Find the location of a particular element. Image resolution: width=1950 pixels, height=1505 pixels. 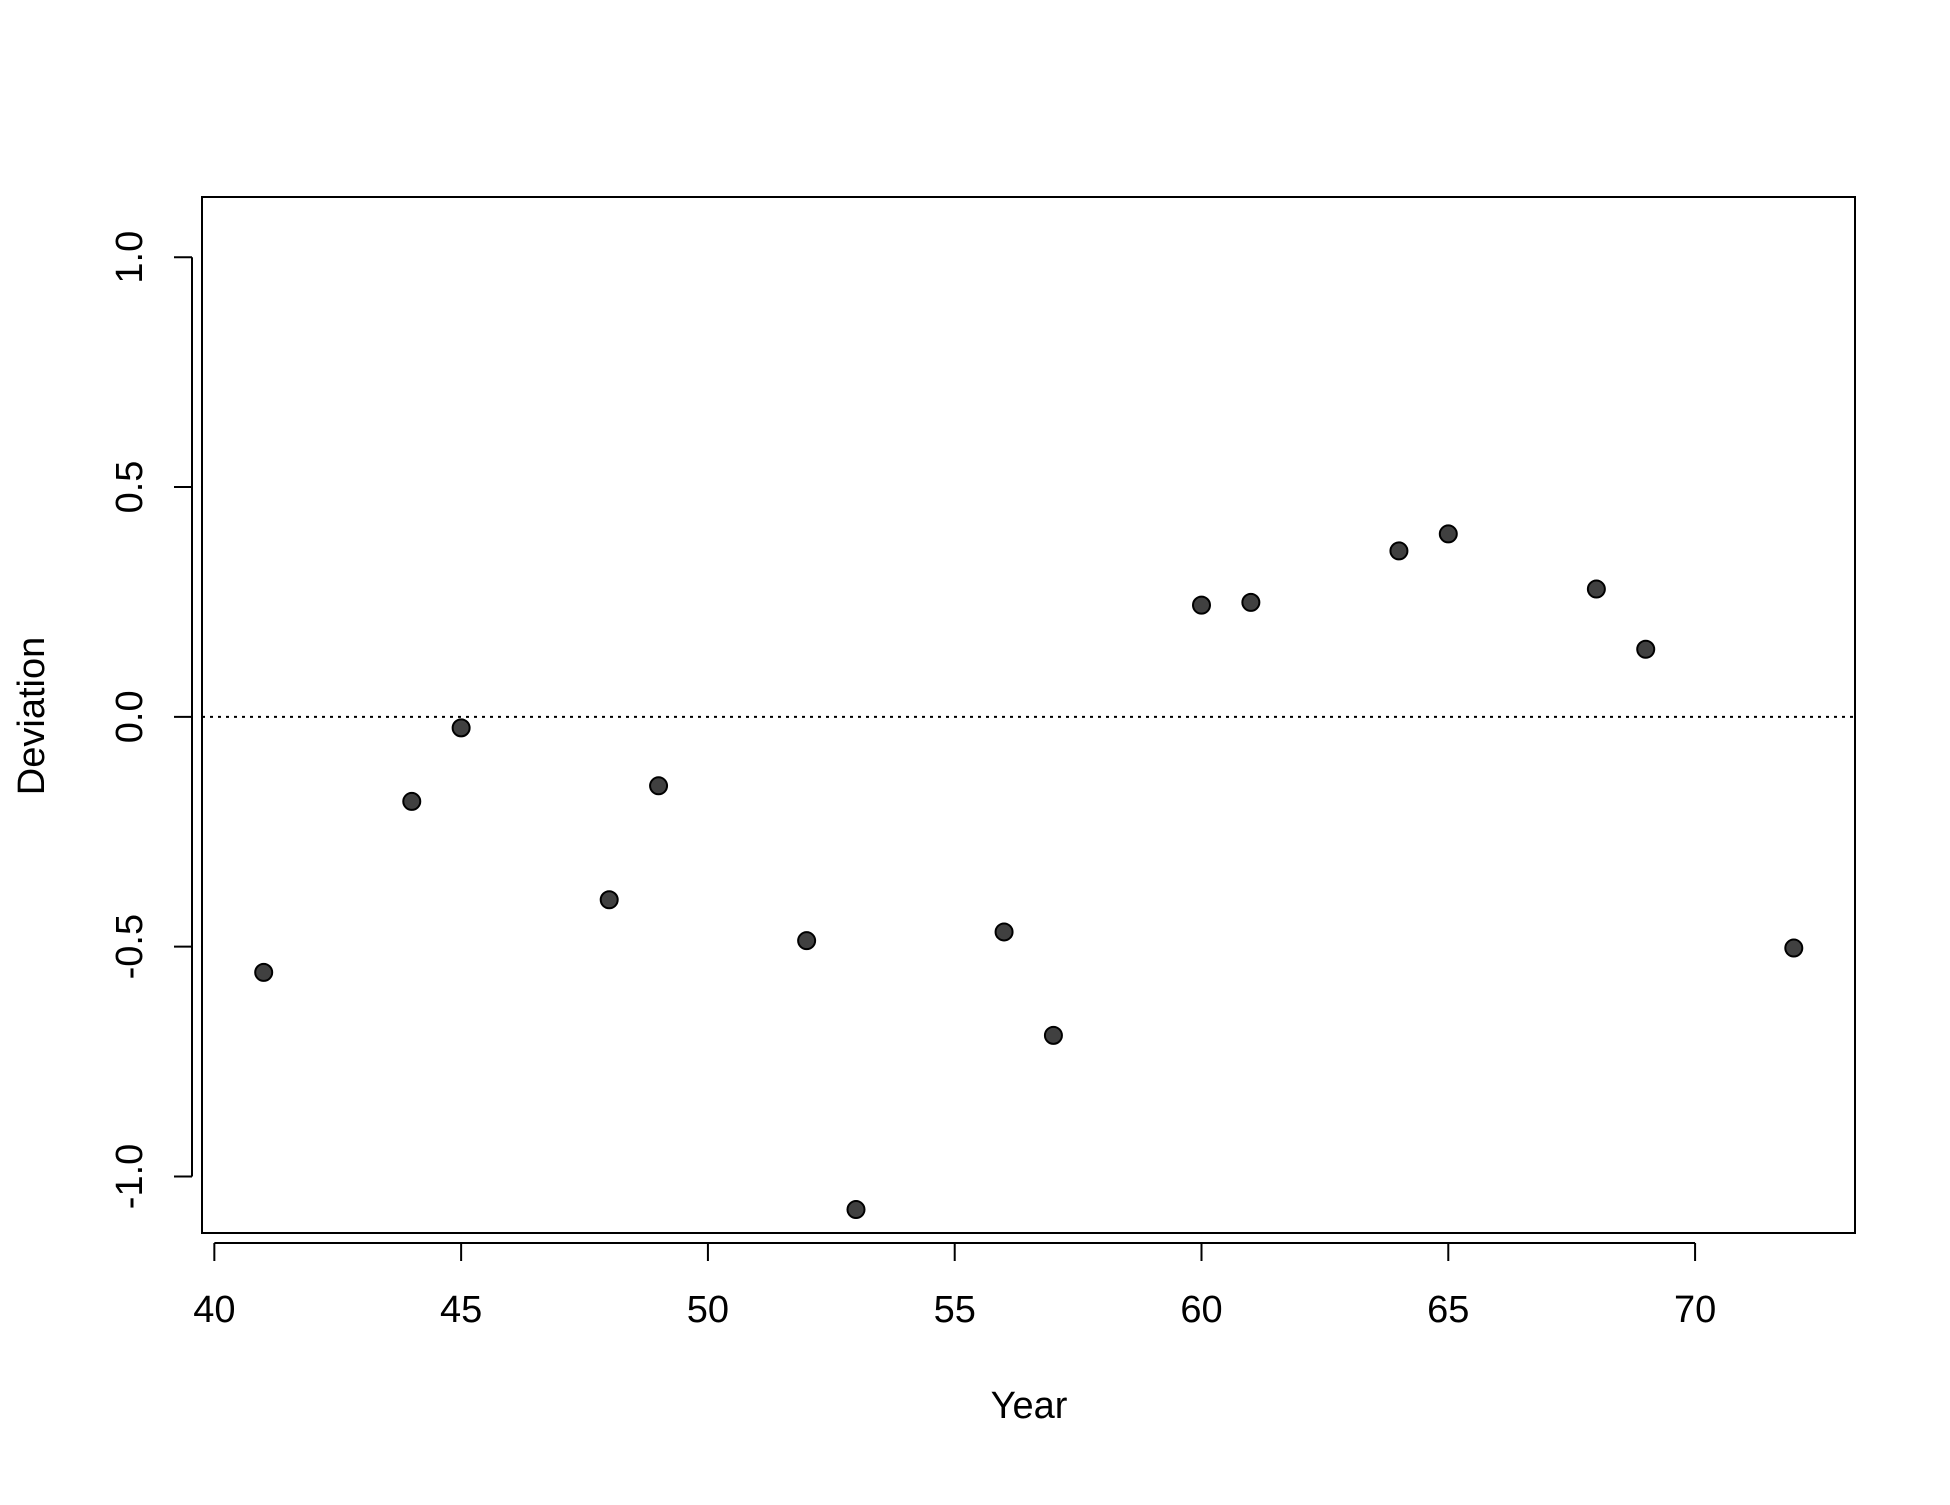

x-tick-label: 50 is located at coordinates (708, 1310).